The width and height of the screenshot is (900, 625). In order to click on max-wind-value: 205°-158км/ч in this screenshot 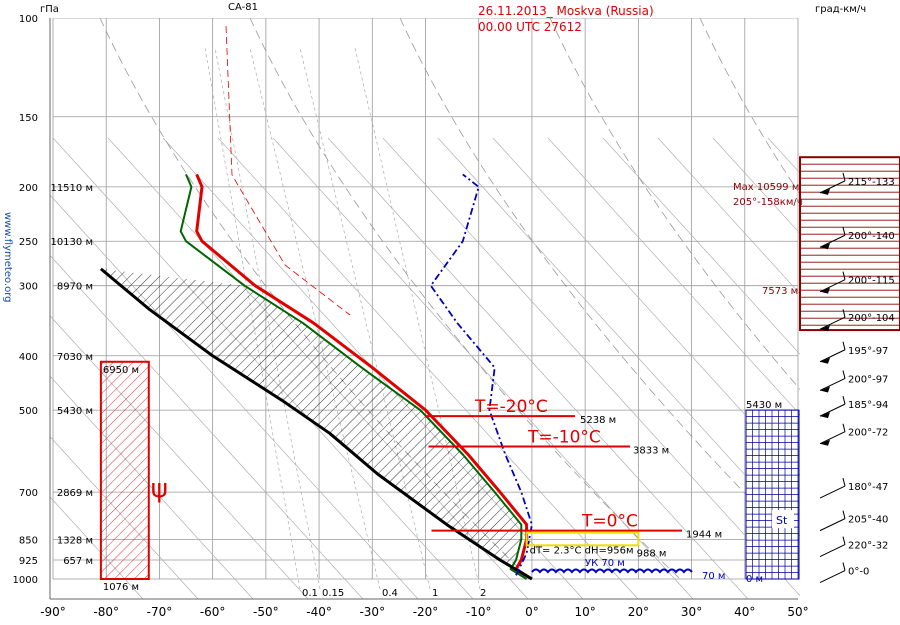, I will do `click(768, 202)`.